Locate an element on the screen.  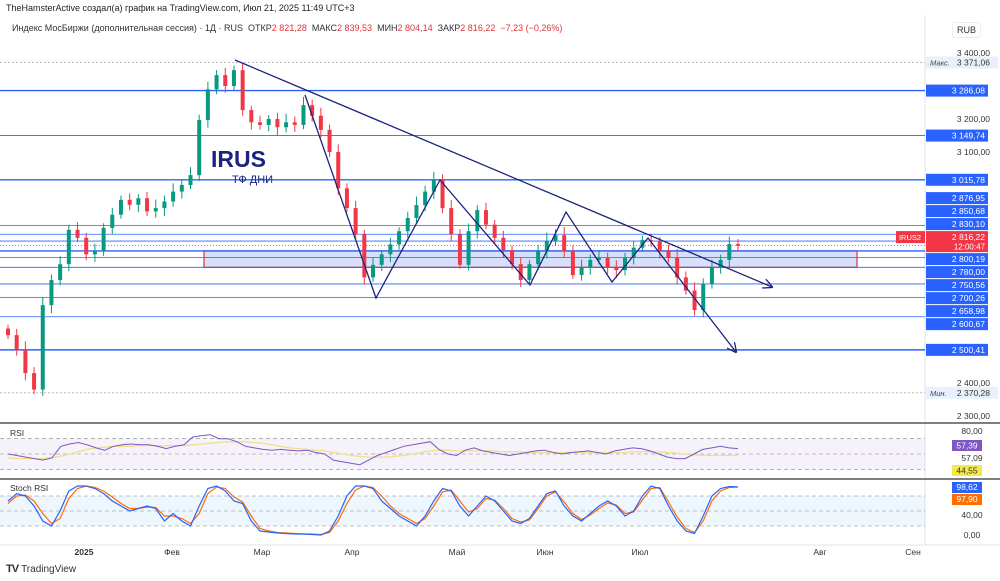
rsi-tick: 57,09 is located at coordinates (972, 458).